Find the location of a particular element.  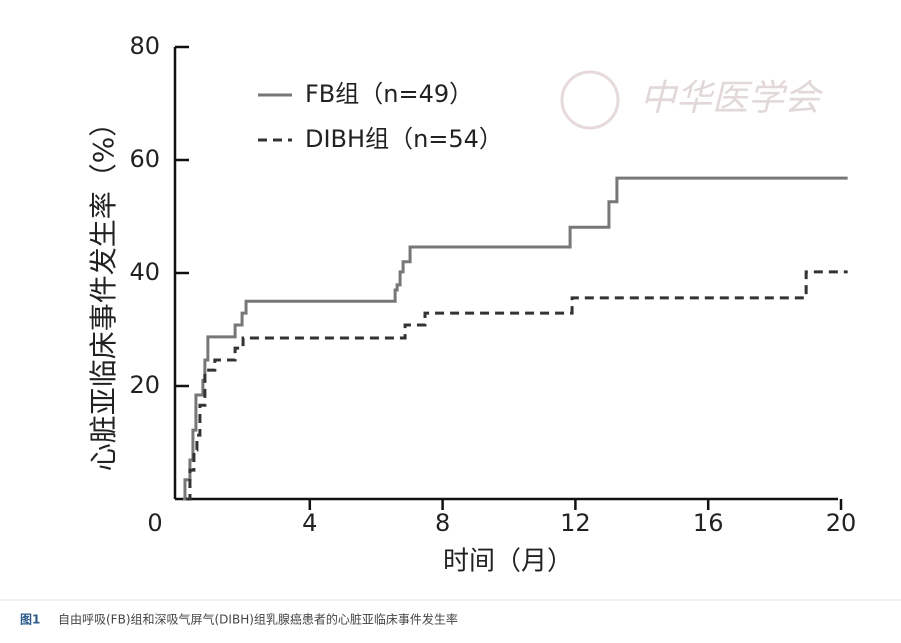

y-tick-label: 80 is located at coordinates (144, 46).